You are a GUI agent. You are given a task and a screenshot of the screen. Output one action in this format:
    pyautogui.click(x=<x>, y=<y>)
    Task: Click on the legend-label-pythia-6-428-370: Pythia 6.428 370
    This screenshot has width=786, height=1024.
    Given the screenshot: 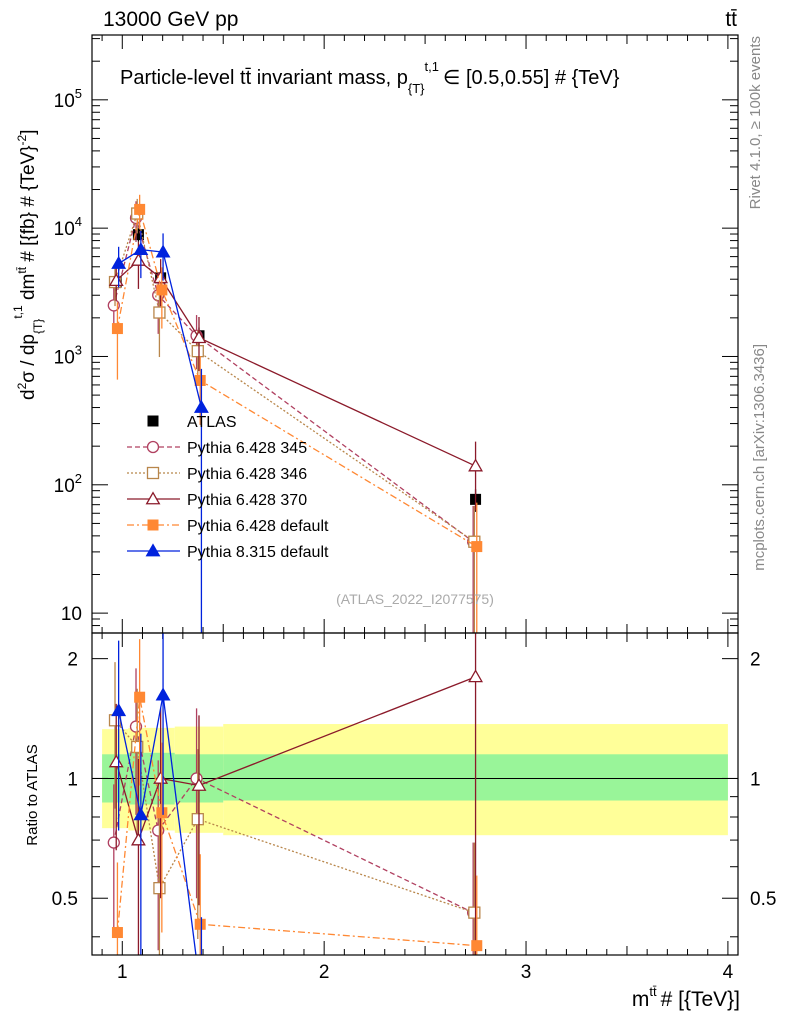 What is the action you would take?
    pyautogui.click(x=247, y=500)
    